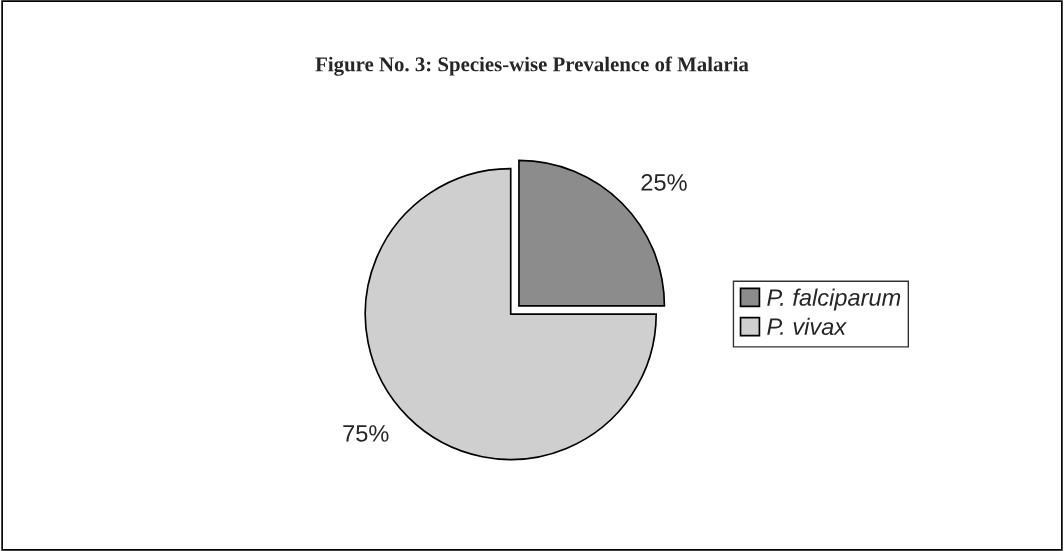  What do you see at coordinates (807, 326) in the screenshot?
I see `legend-label: P. vivax` at bounding box center [807, 326].